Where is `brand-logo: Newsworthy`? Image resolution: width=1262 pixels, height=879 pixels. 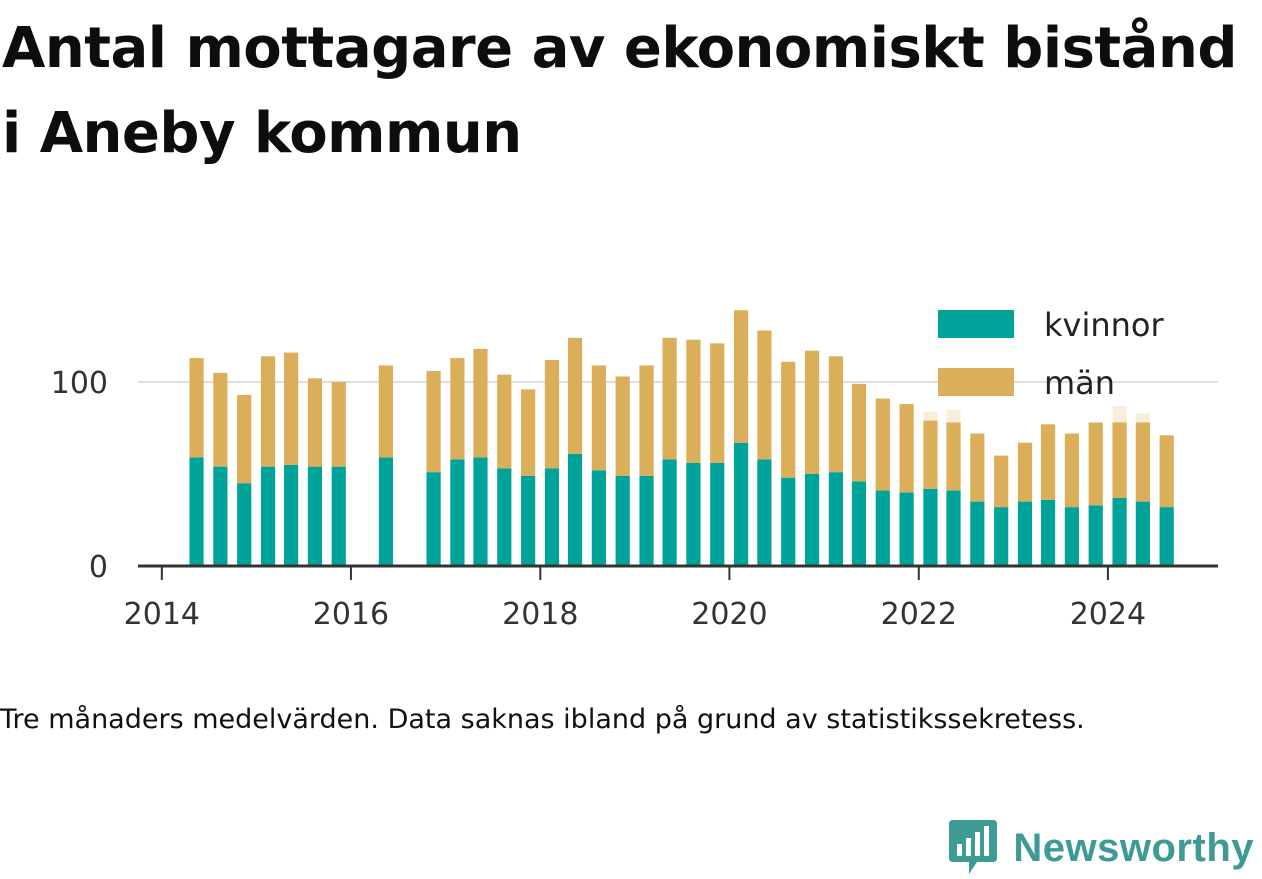 brand-logo: Newsworthy is located at coordinates (1100, 848).